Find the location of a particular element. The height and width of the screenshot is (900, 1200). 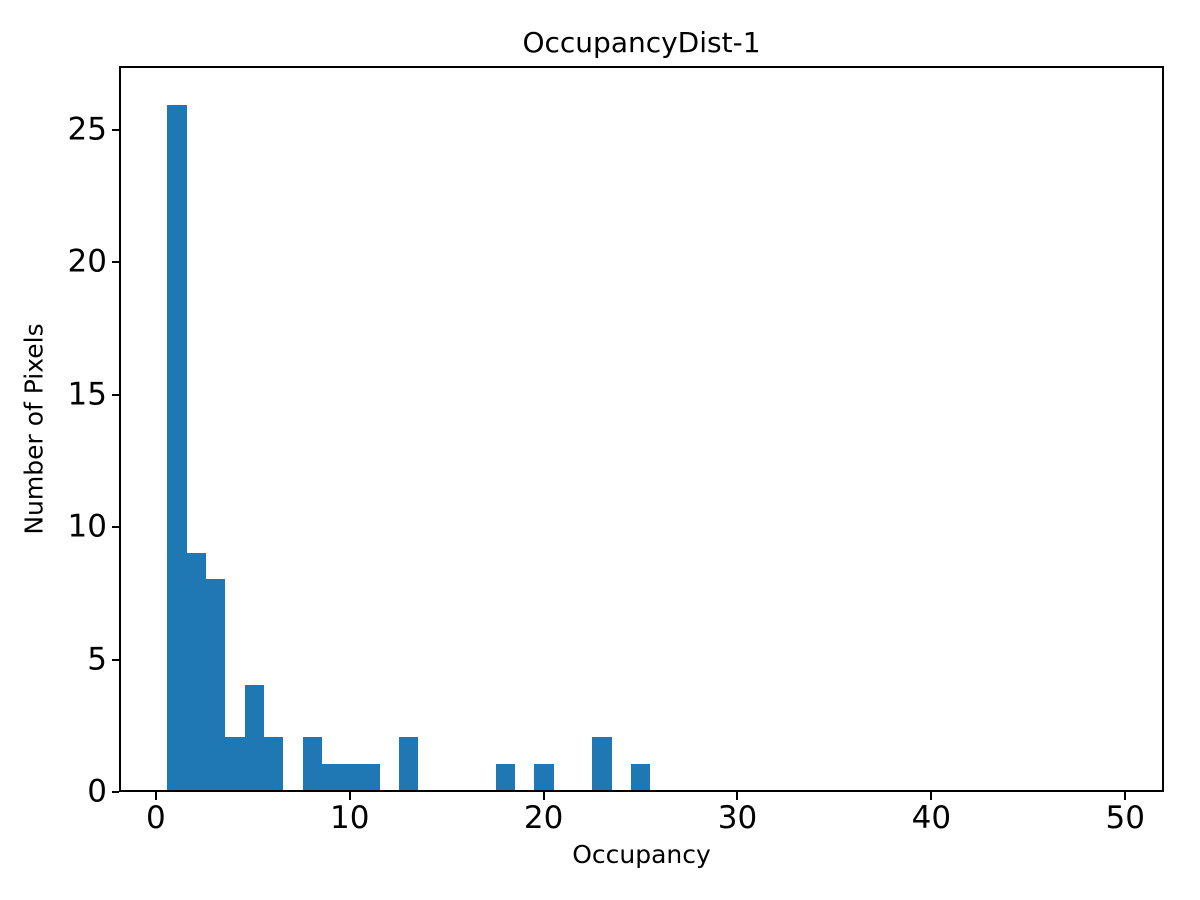

x-tick-label: 20 is located at coordinates (543, 818).